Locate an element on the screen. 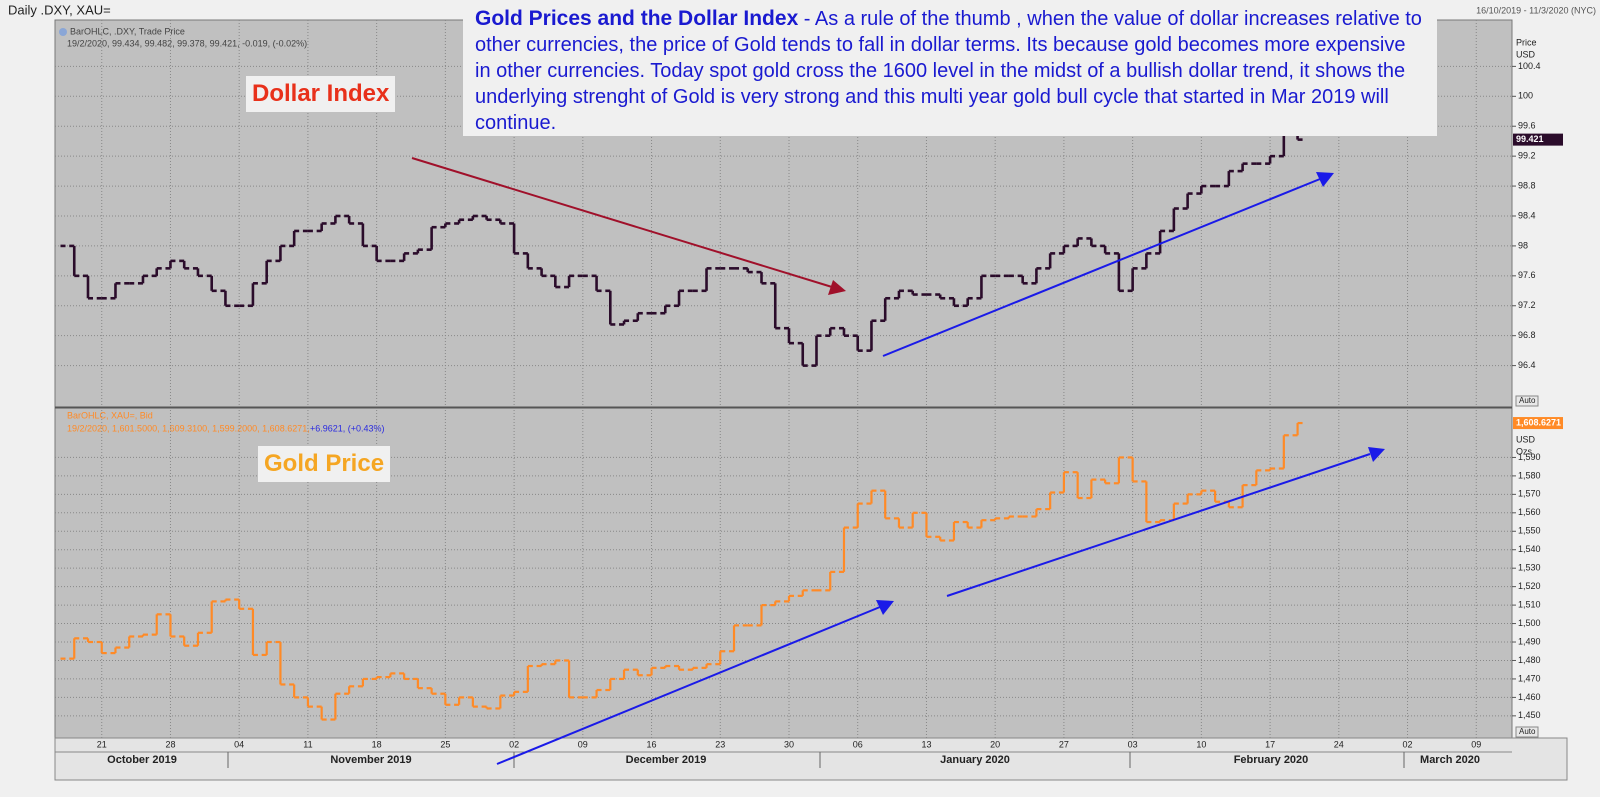  legend: BarOHLC, XAU=, Bid is located at coordinates (110, 415).